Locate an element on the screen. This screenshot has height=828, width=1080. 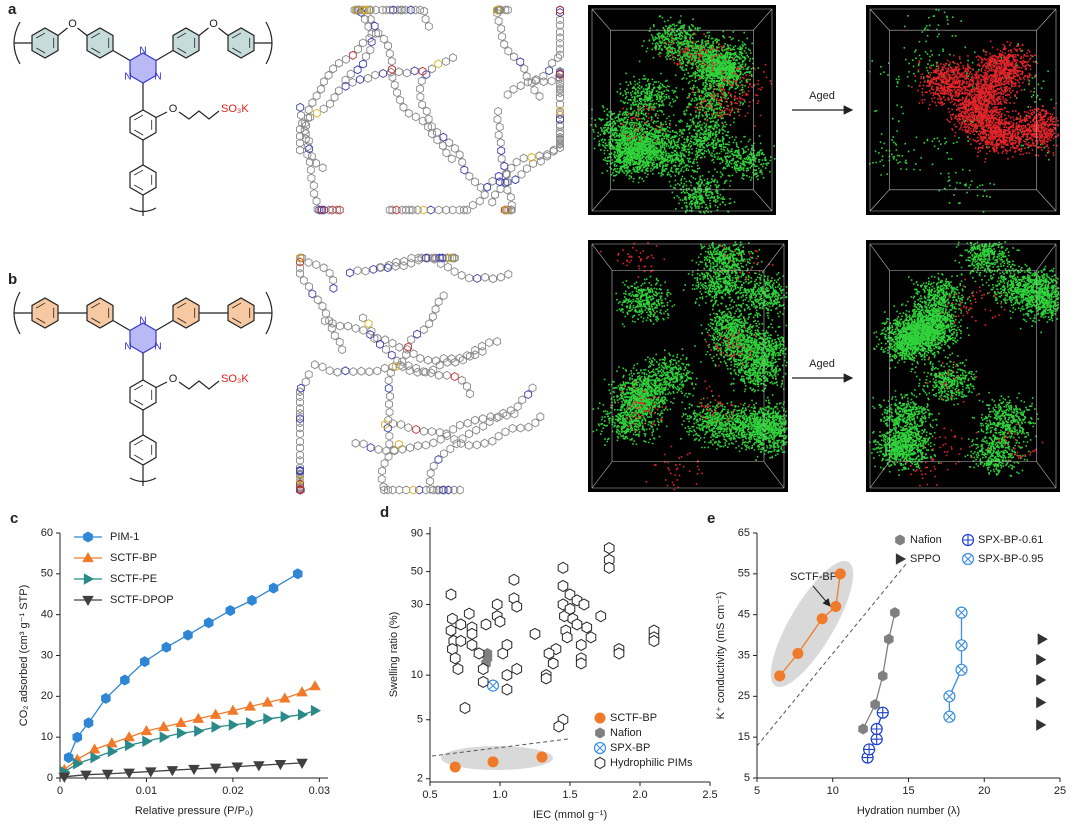
x-tick-label: 15 is located at coordinates (908, 791).